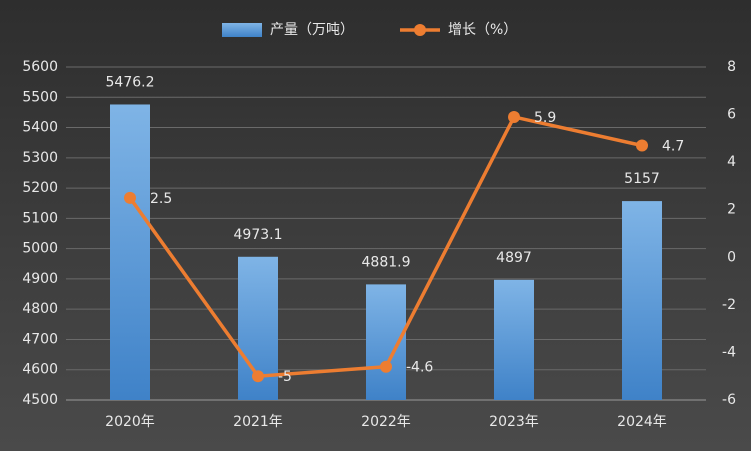  What do you see at coordinates (40, 128) in the screenshot?
I see `y-tick-label: 5400` at bounding box center [40, 128].